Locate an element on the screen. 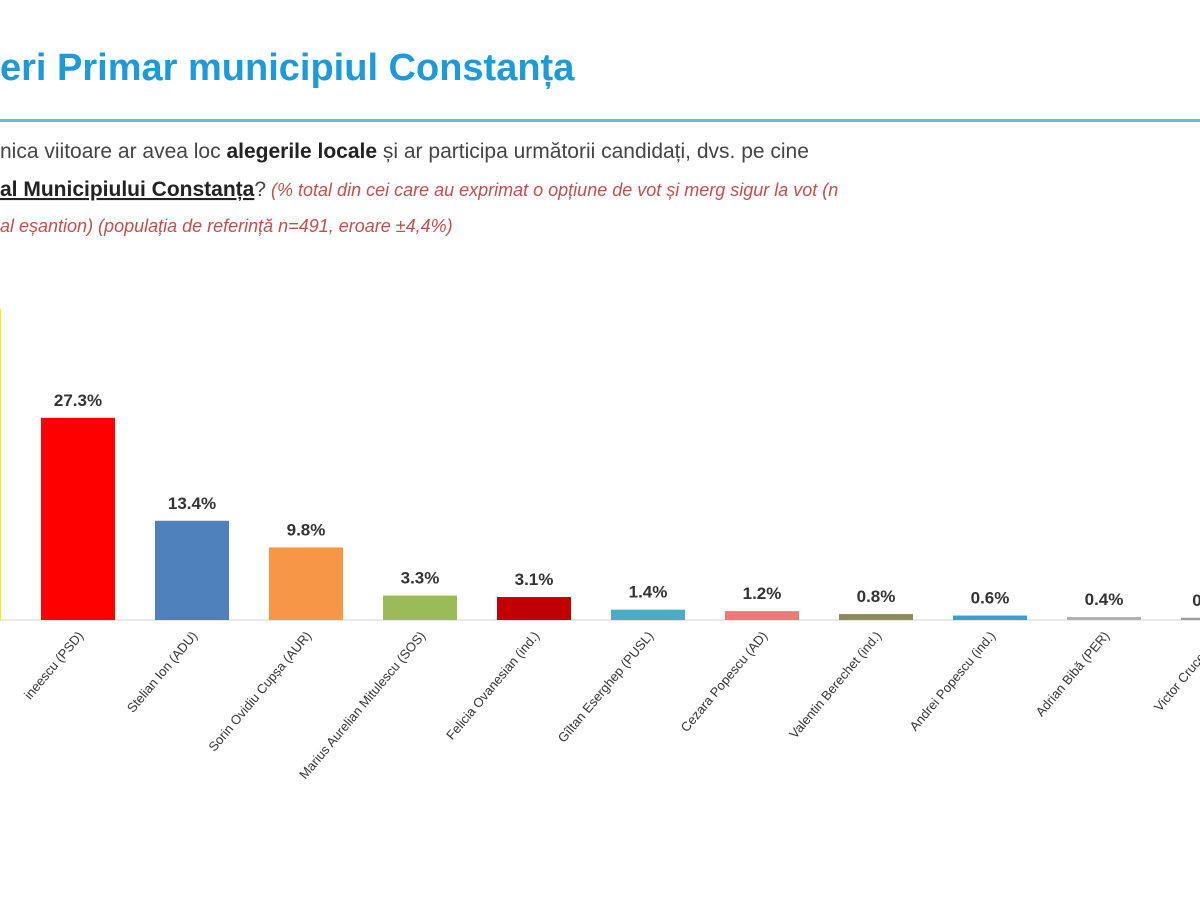 The width and height of the screenshot is (1200, 900). x-tick-label: Valentin Berechet (ind.) is located at coordinates (835, 684).